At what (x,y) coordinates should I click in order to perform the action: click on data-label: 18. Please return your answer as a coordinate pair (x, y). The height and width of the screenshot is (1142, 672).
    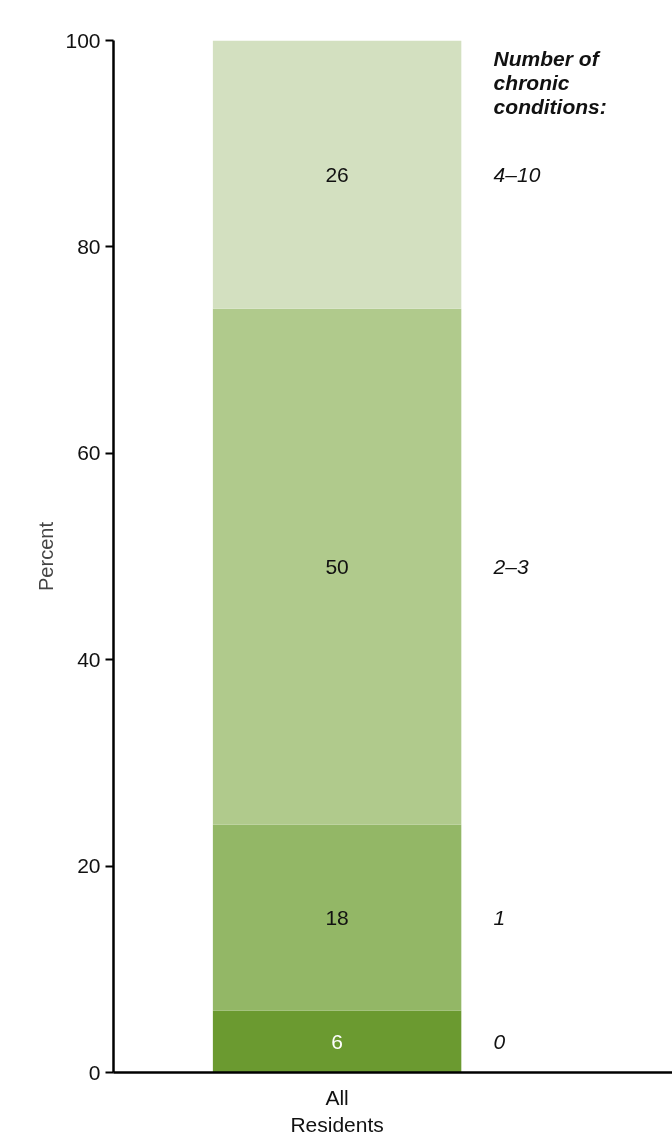
    Looking at the image, I should click on (337, 917).